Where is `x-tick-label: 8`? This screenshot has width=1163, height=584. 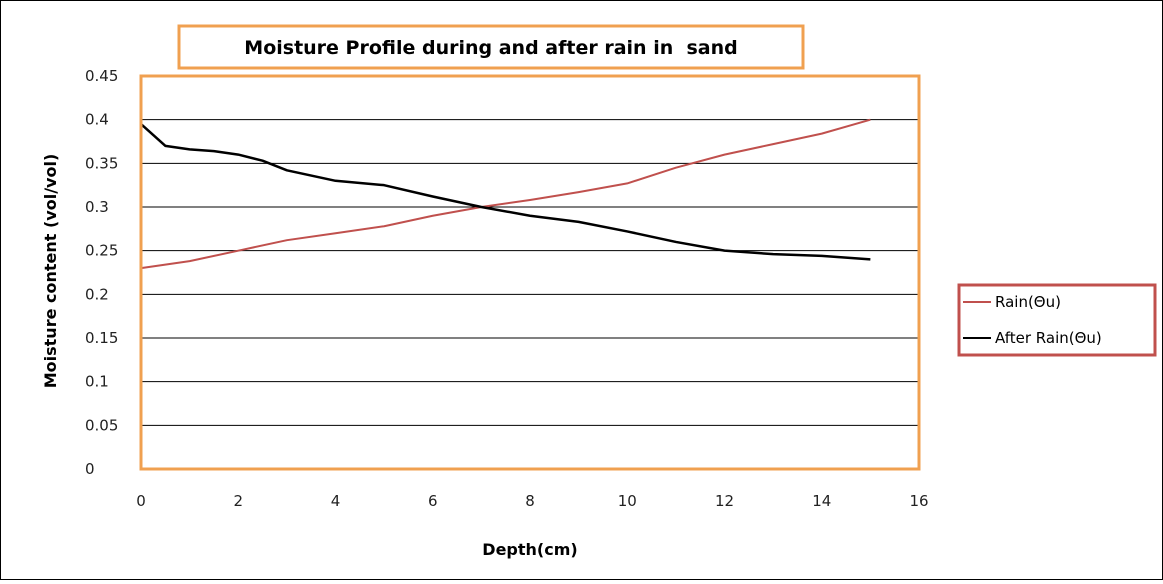
x-tick-label: 8 is located at coordinates (530, 501).